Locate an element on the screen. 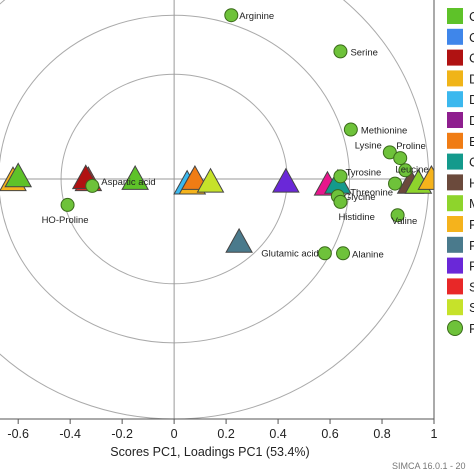 Image resolution: width=474 pixels, height=474 pixels. legend-label-12: P is located at coordinates (471, 245).